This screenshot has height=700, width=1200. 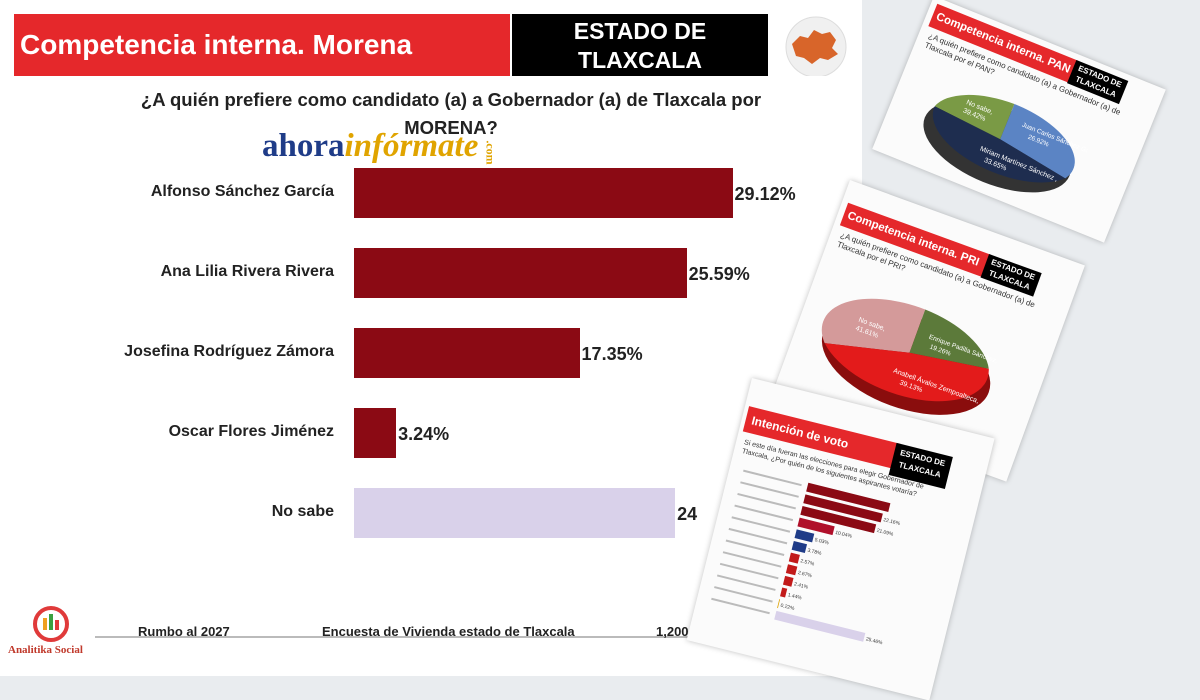 I want to click on state-line-1: ESTADO DE, so click(x=640, y=31).